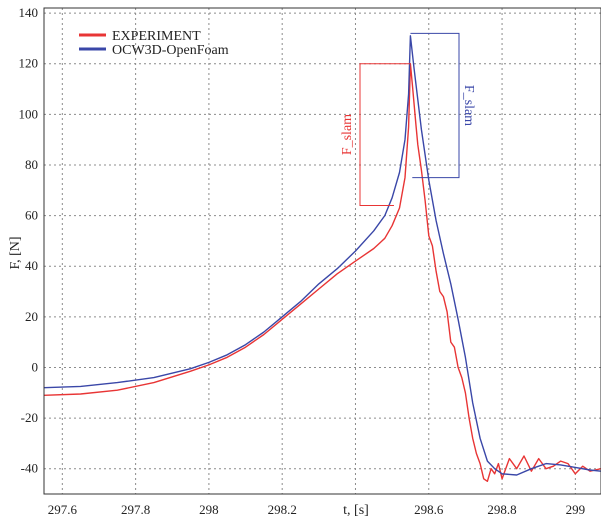  Describe the element at coordinates (347, 134) in the screenshot. I see `slam-label-experiment: F_slam` at that location.